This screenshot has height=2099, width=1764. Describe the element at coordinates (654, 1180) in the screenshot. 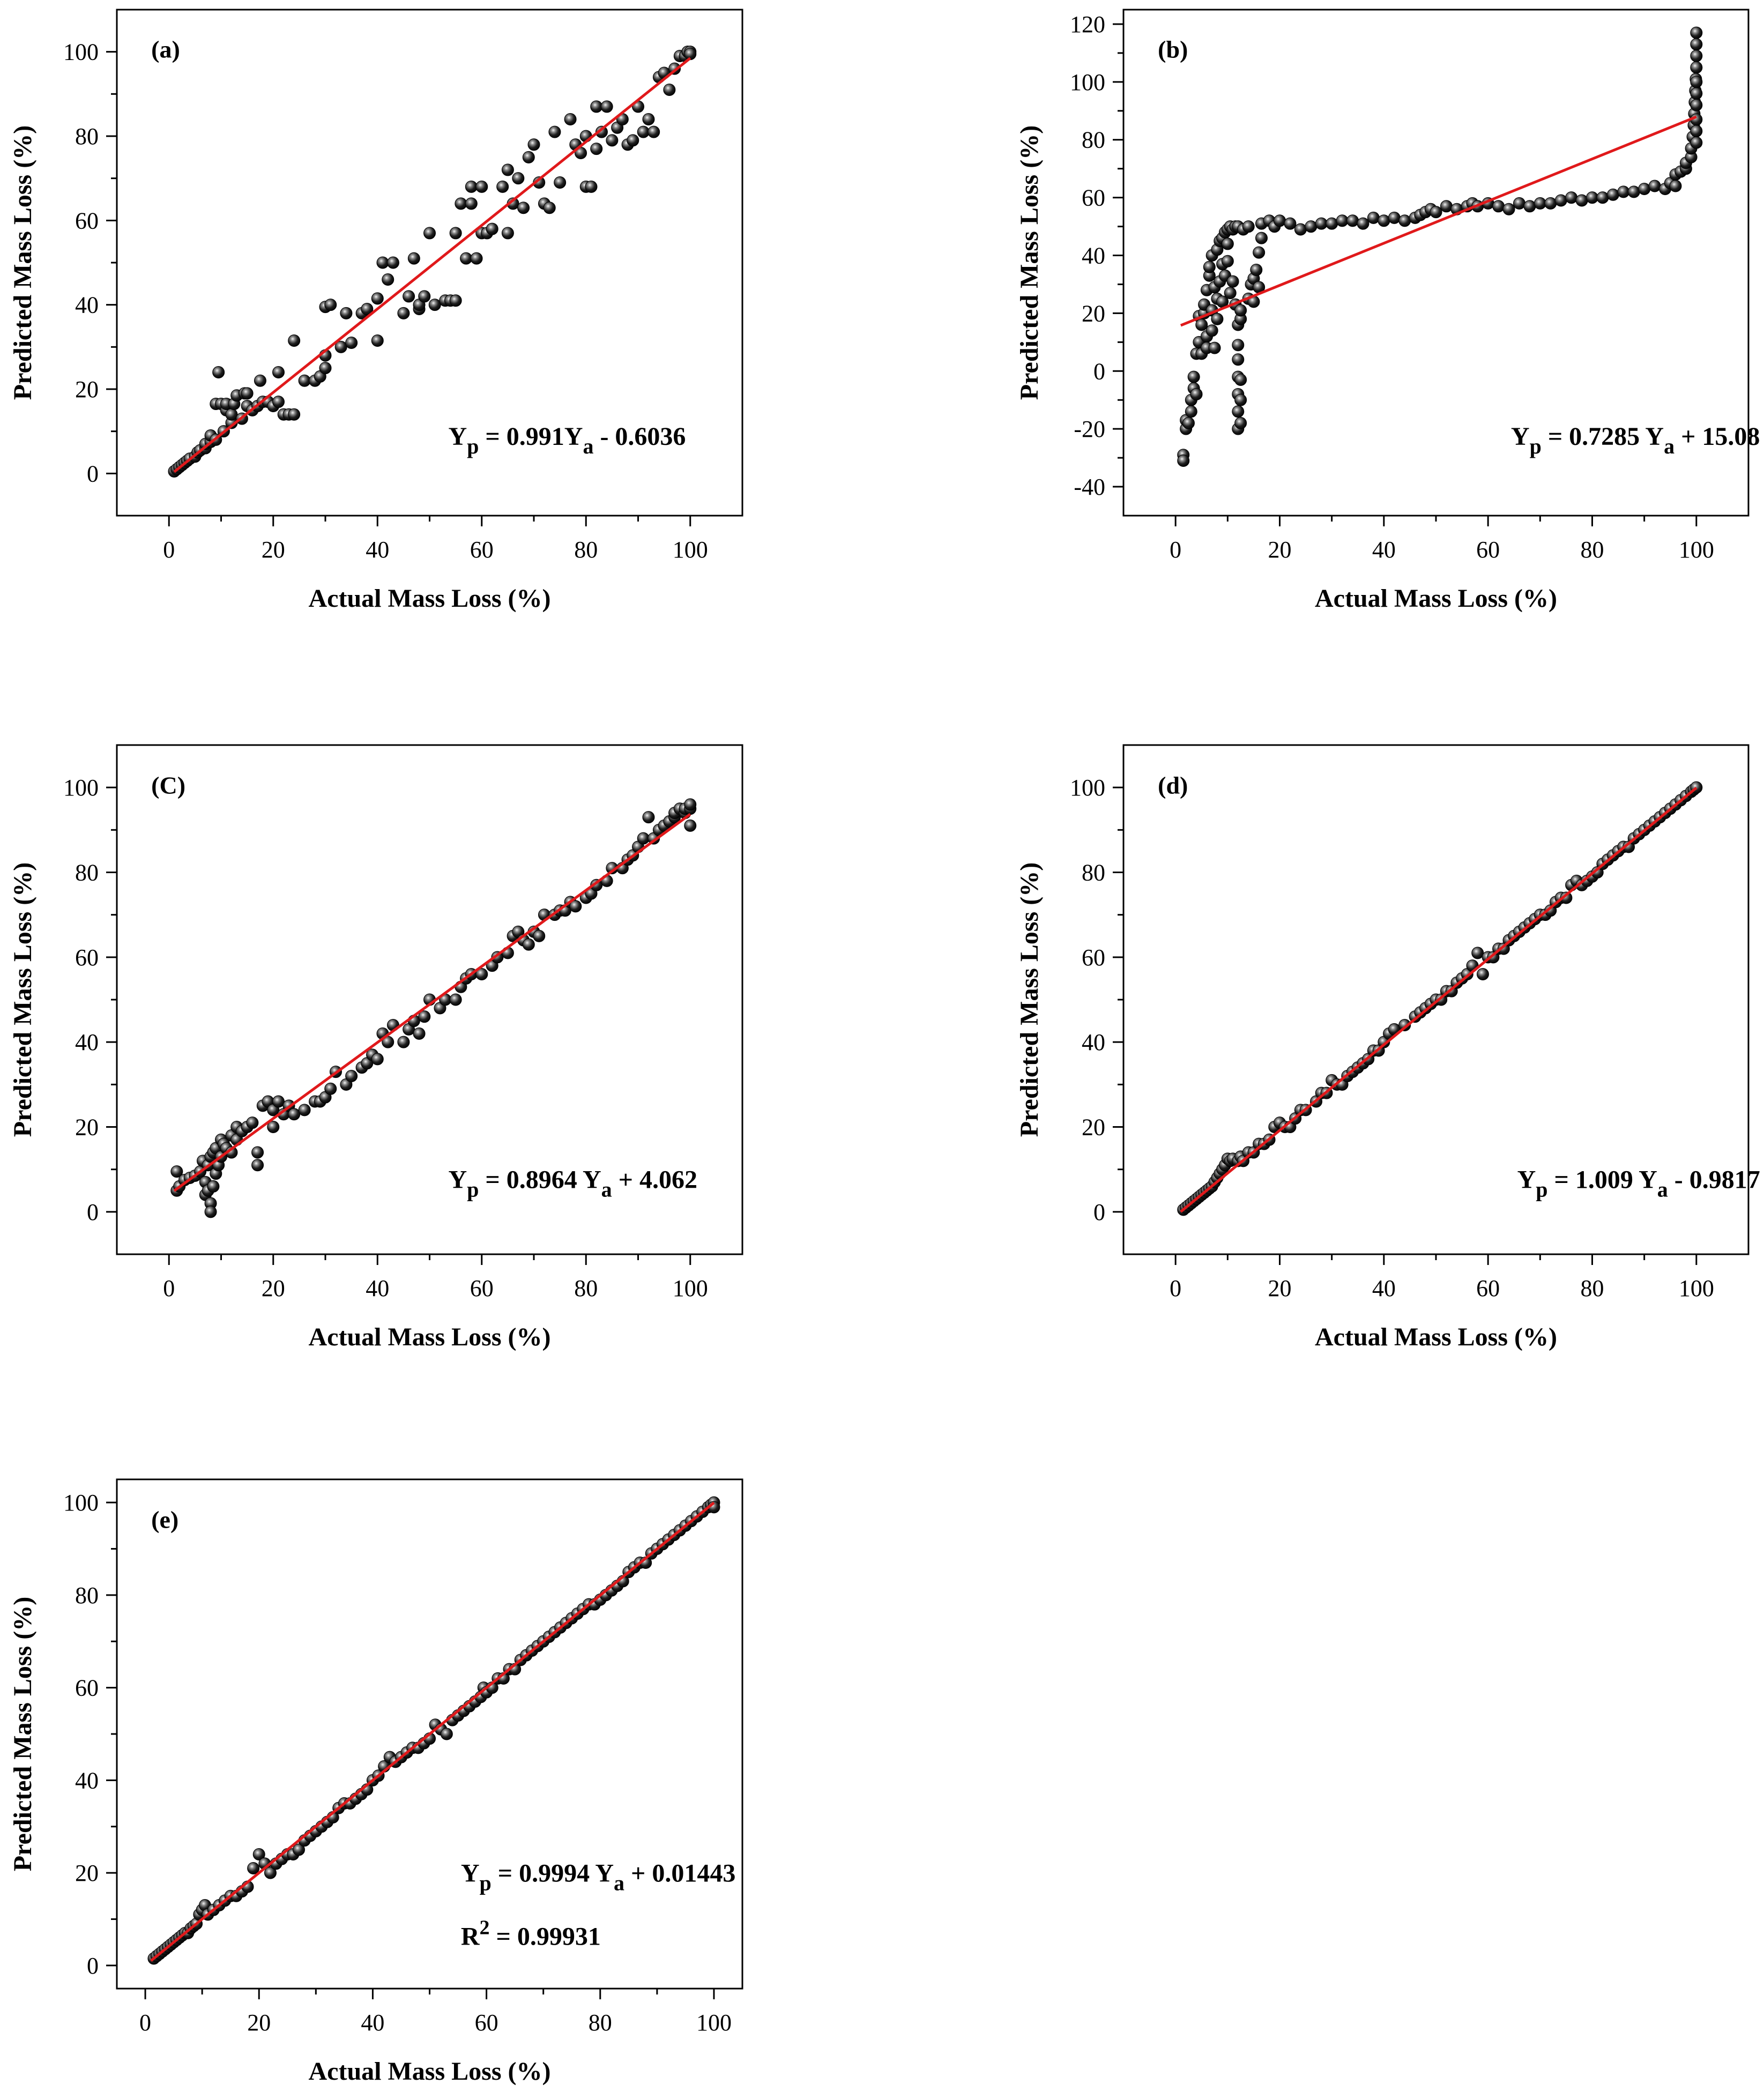

I see `eq-suffix: + 4.062` at that location.